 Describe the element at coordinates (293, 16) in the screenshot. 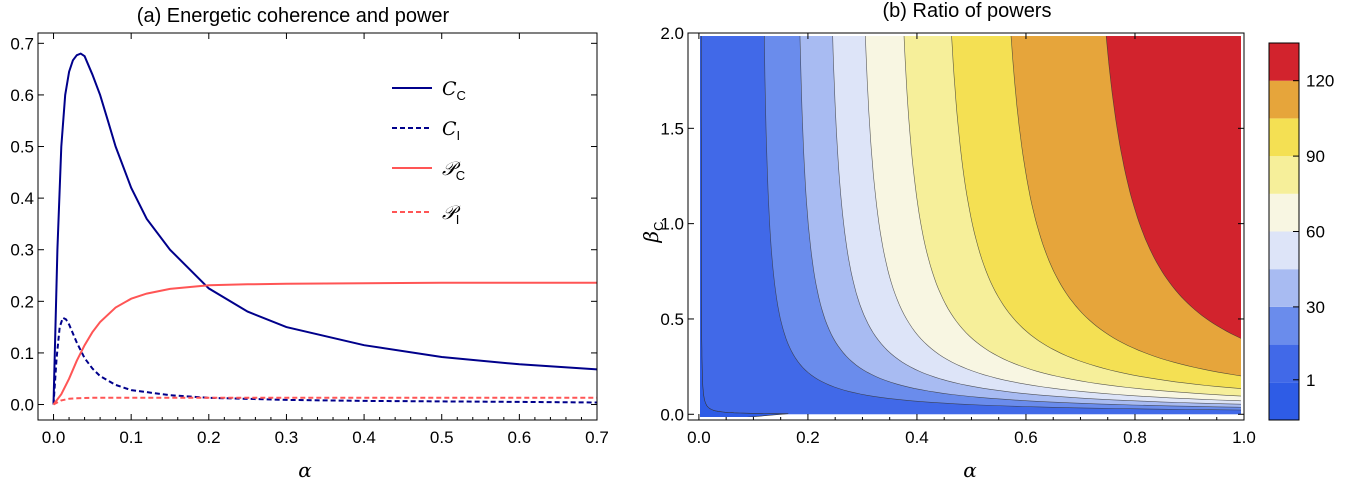

I see `panel-a-title: (a) Energetic coherence and power` at that location.